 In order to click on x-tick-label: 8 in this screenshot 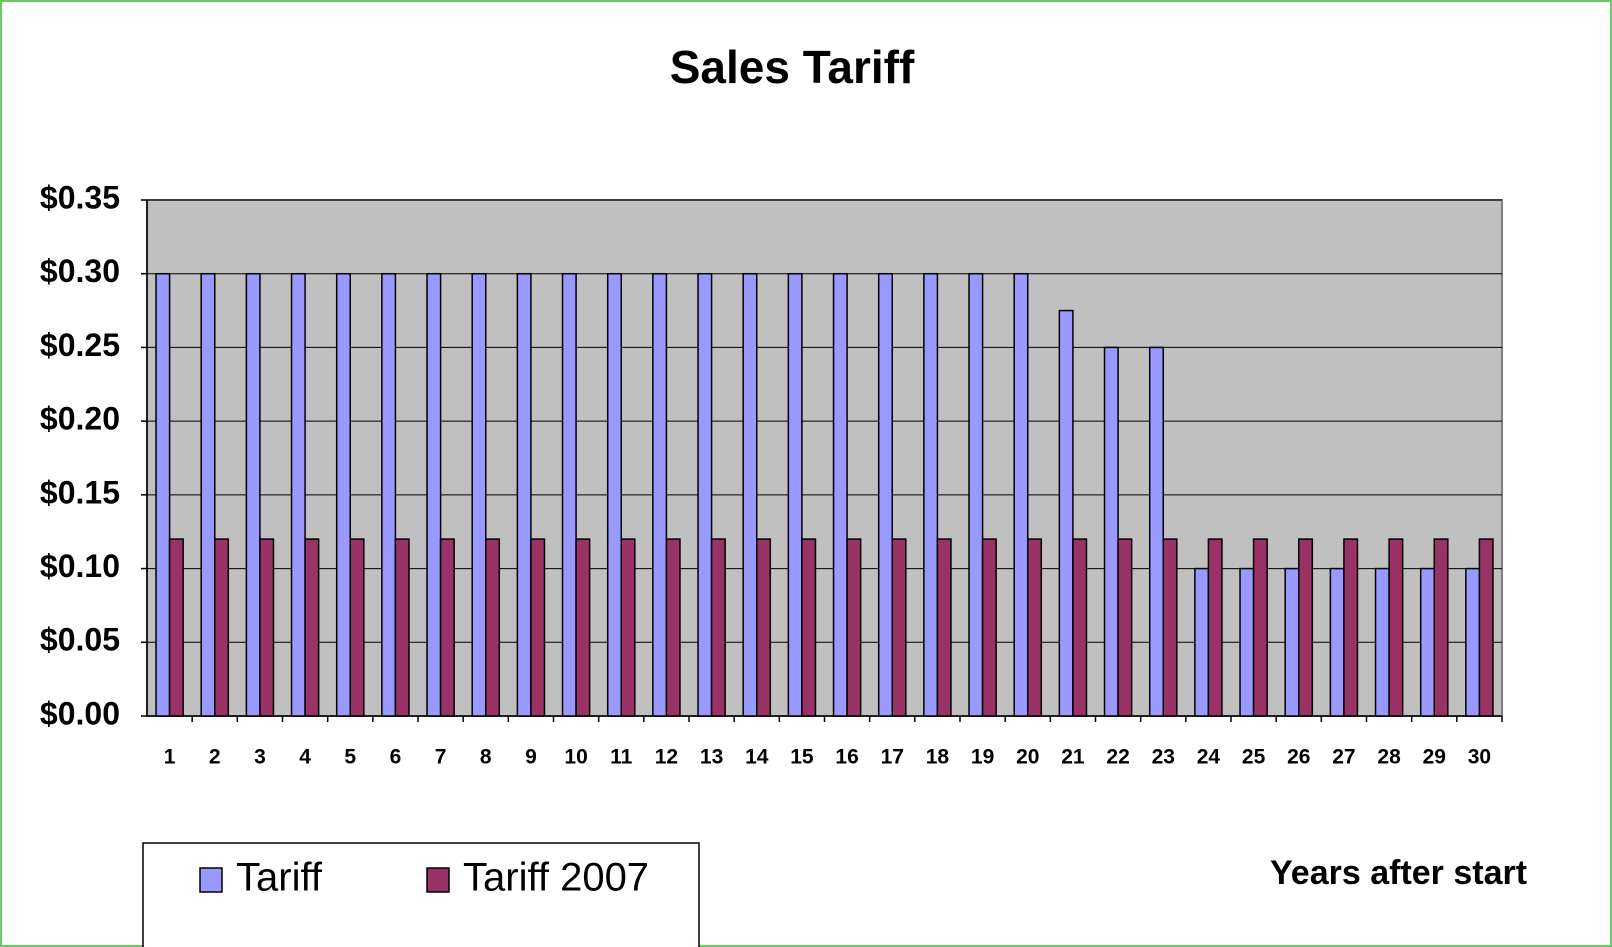, I will do `click(486, 757)`.